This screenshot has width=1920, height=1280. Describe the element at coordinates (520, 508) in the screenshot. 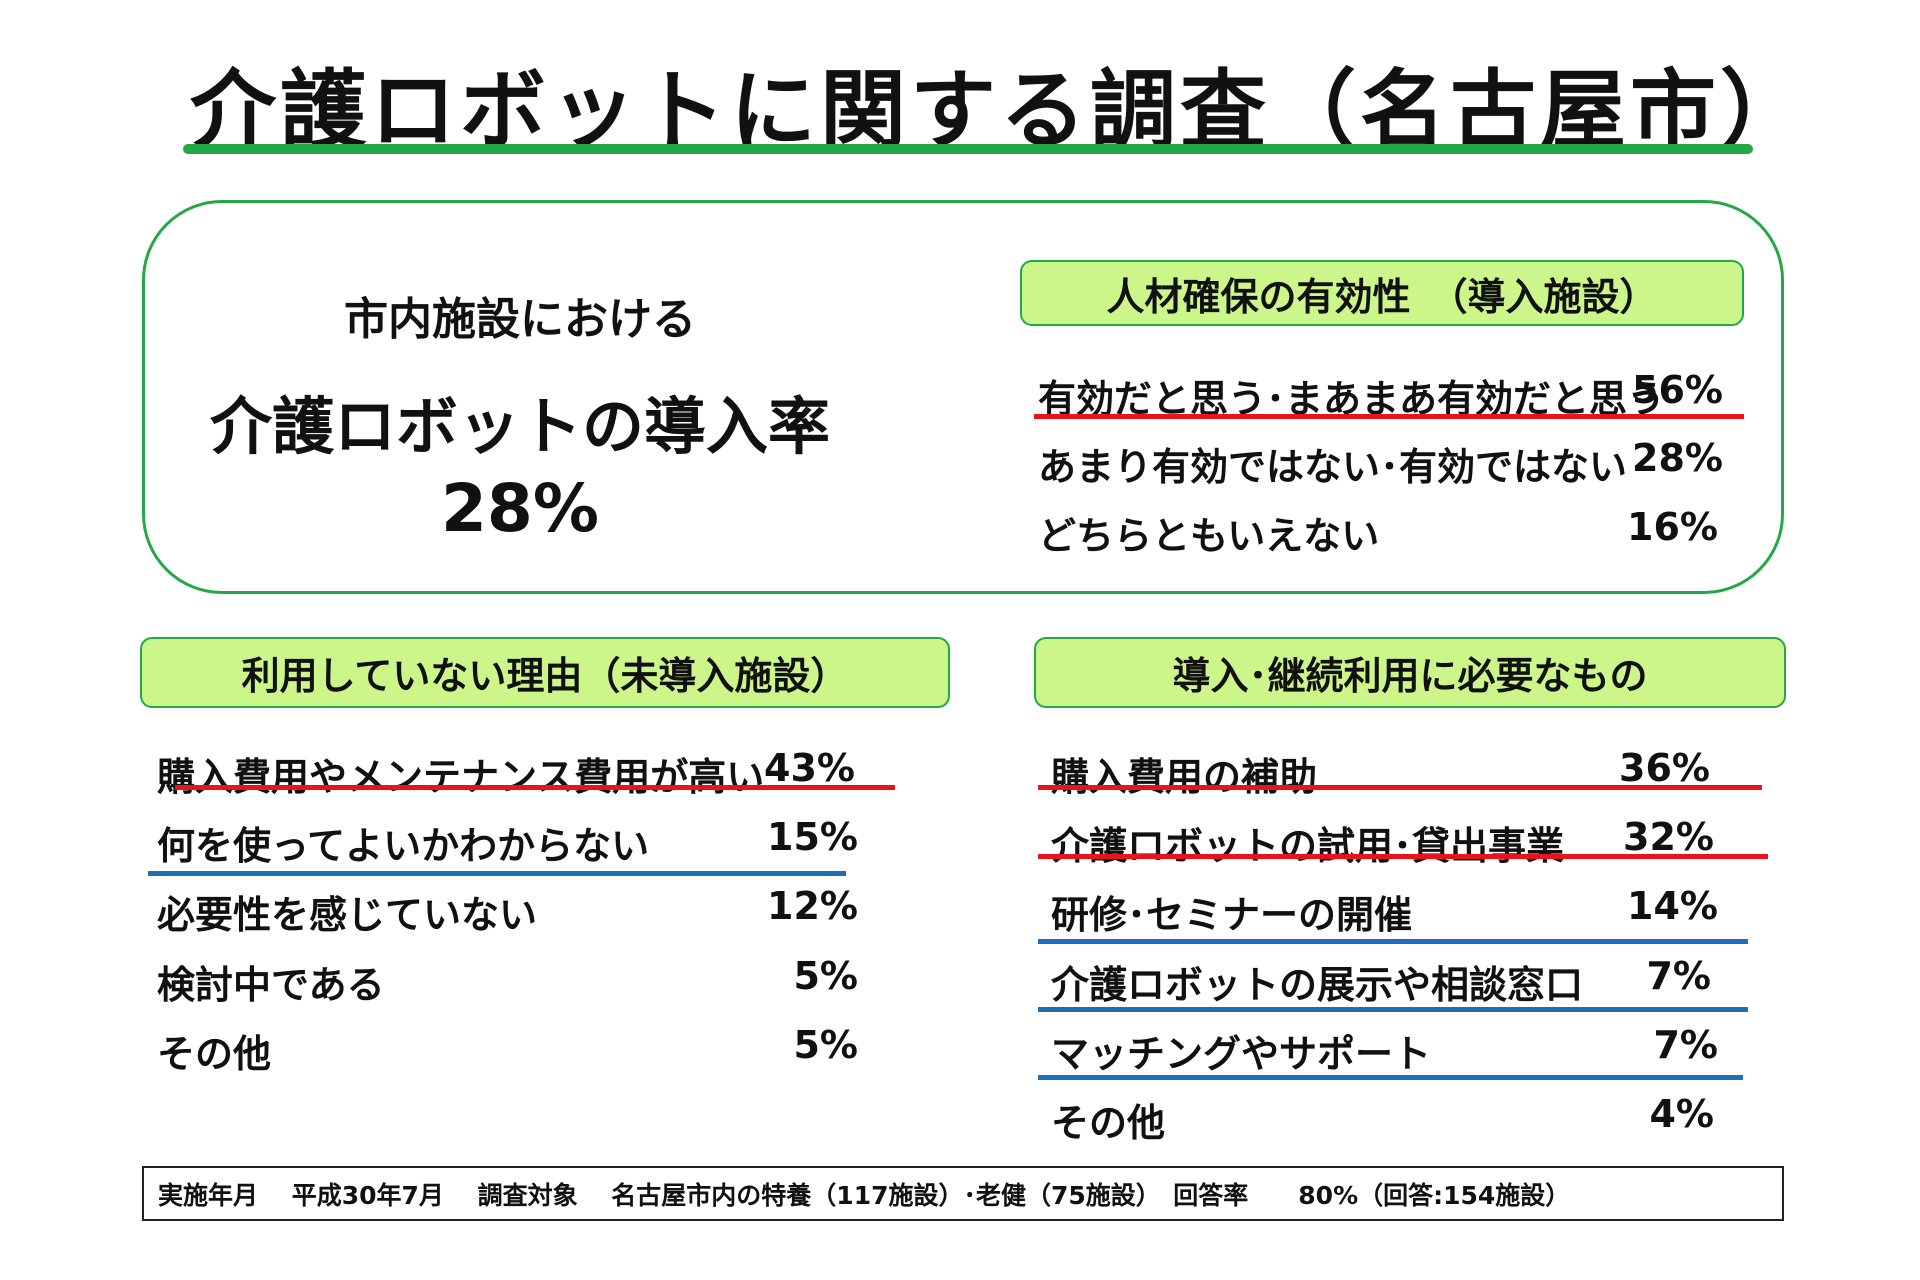

I see `rate-value: 28%` at that location.